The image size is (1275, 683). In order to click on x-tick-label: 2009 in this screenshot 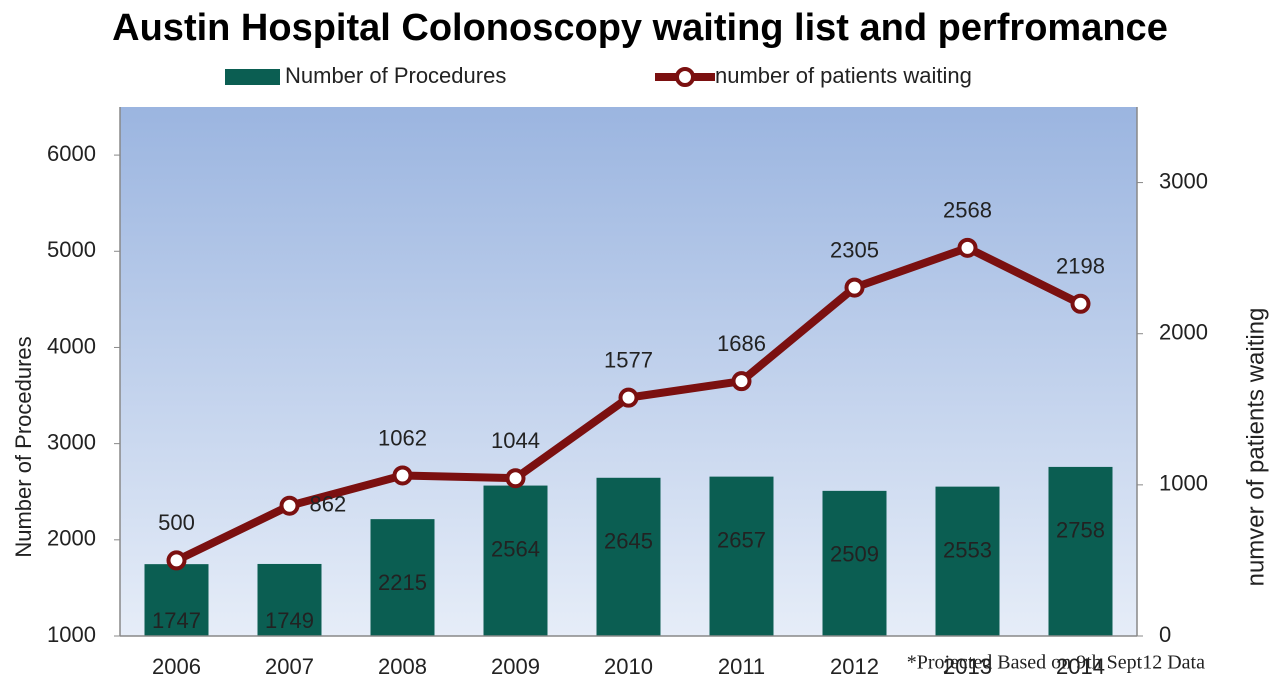, I will do `click(515, 666)`.